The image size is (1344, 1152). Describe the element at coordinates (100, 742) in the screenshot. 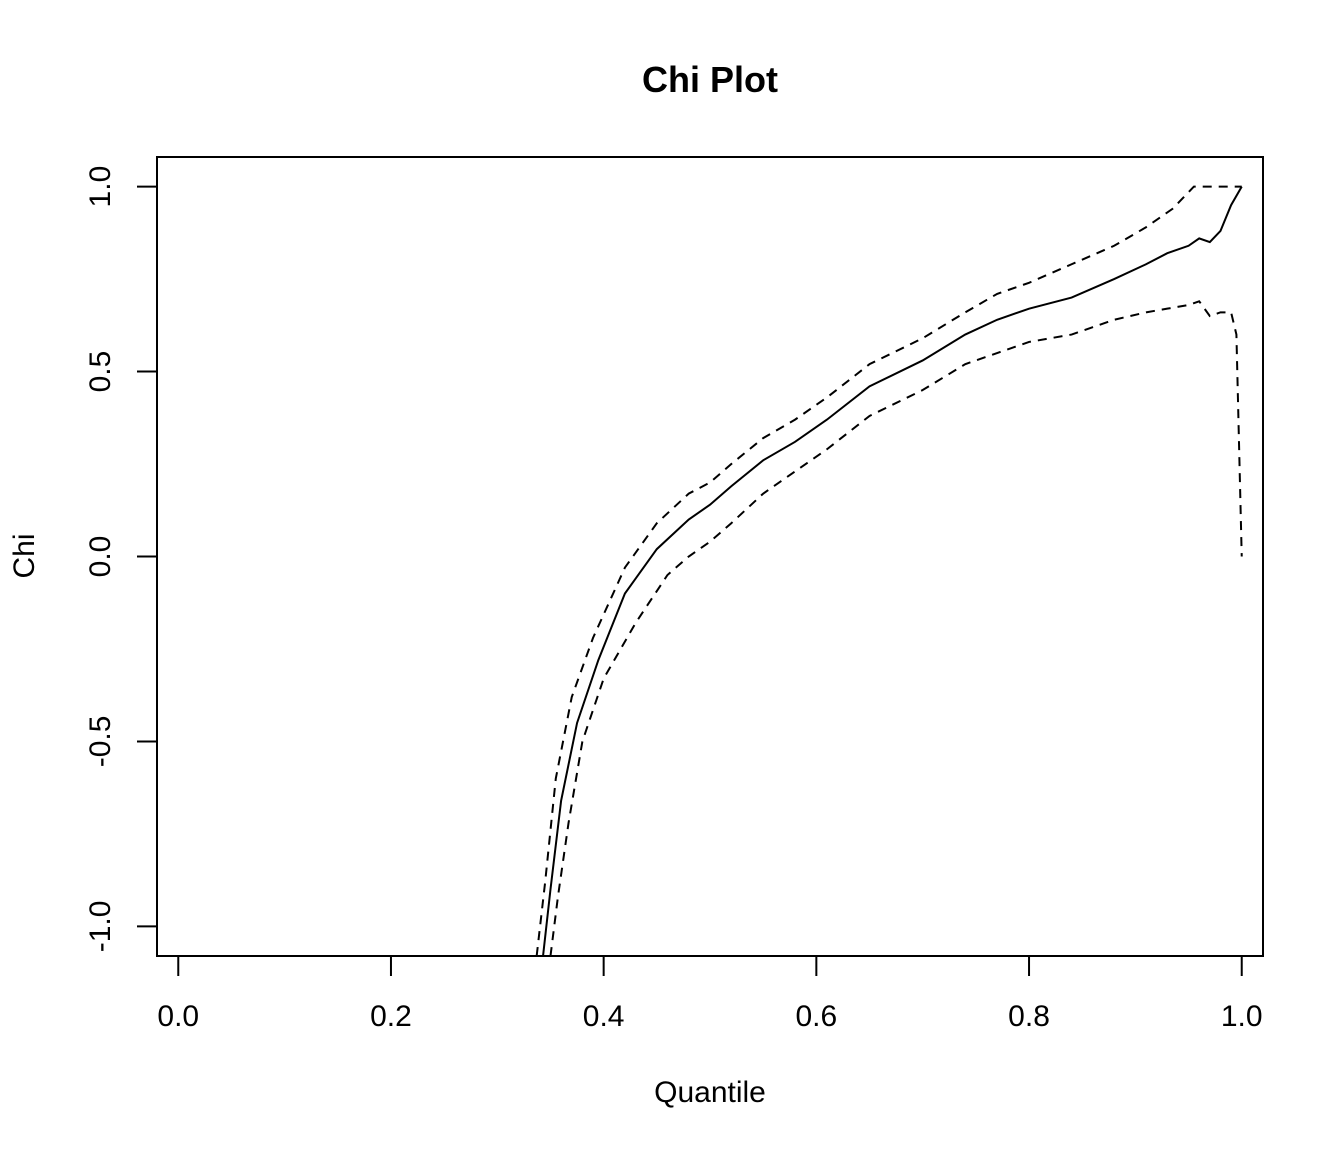

I see `y-tick-label: -0.5` at that location.